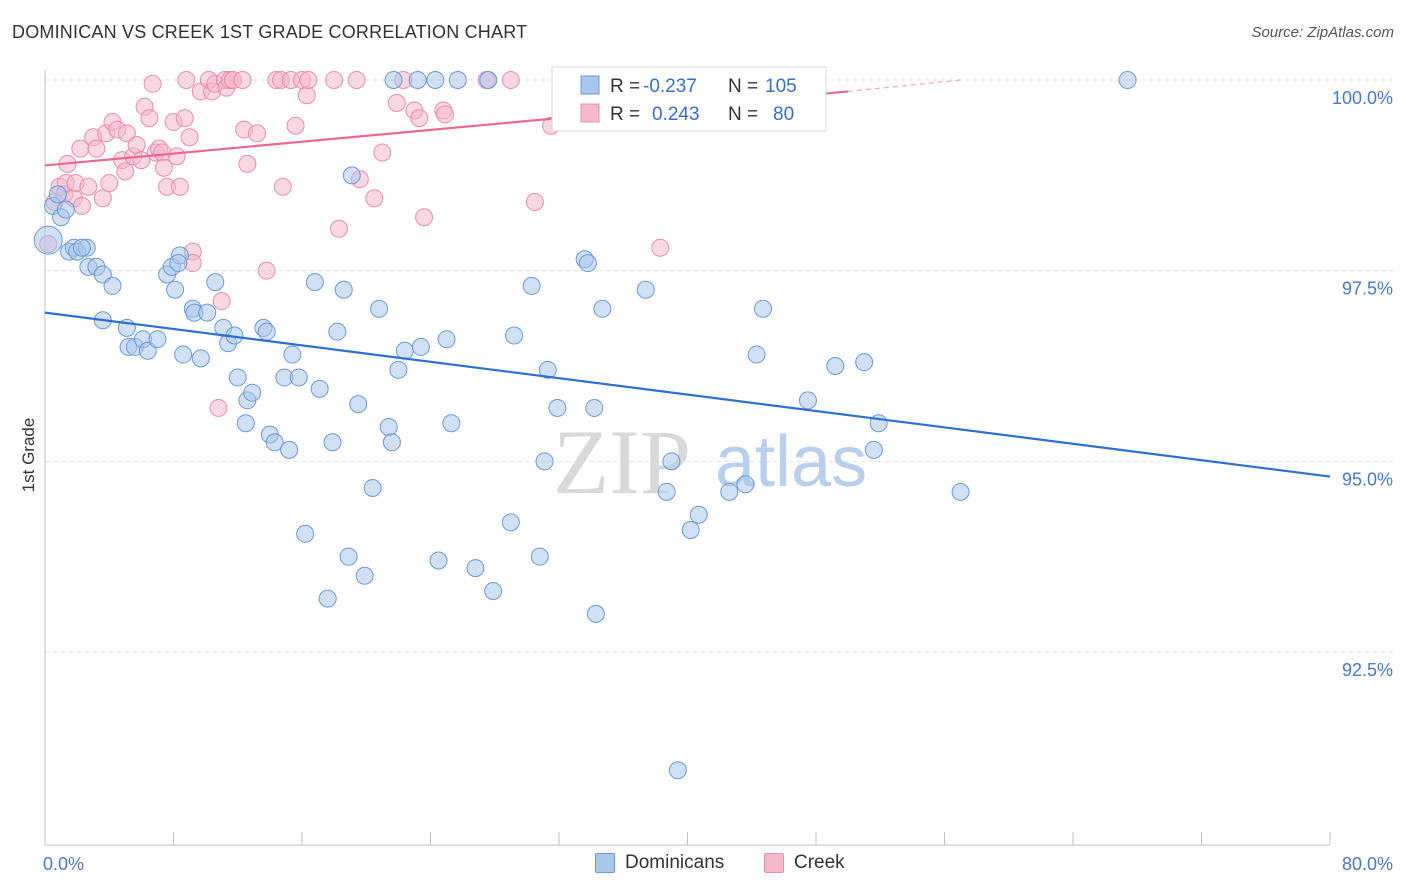 The width and height of the screenshot is (1406, 892). I want to click on x-tick-label-max: 80.0%, so click(1367, 864).